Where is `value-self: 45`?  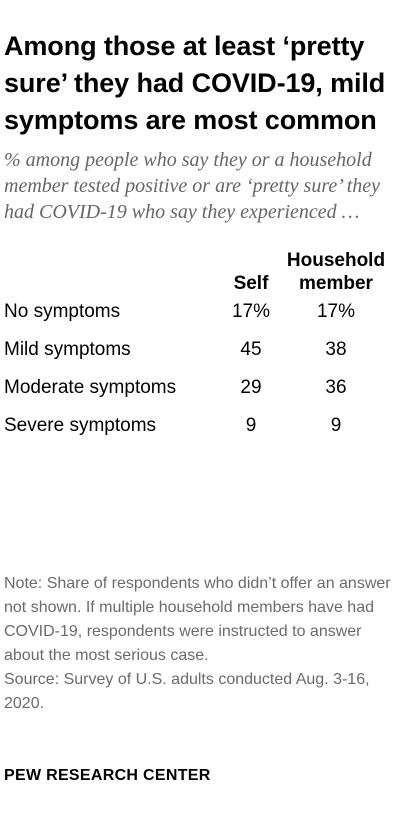 value-self: 45 is located at coordinates (251, 349).